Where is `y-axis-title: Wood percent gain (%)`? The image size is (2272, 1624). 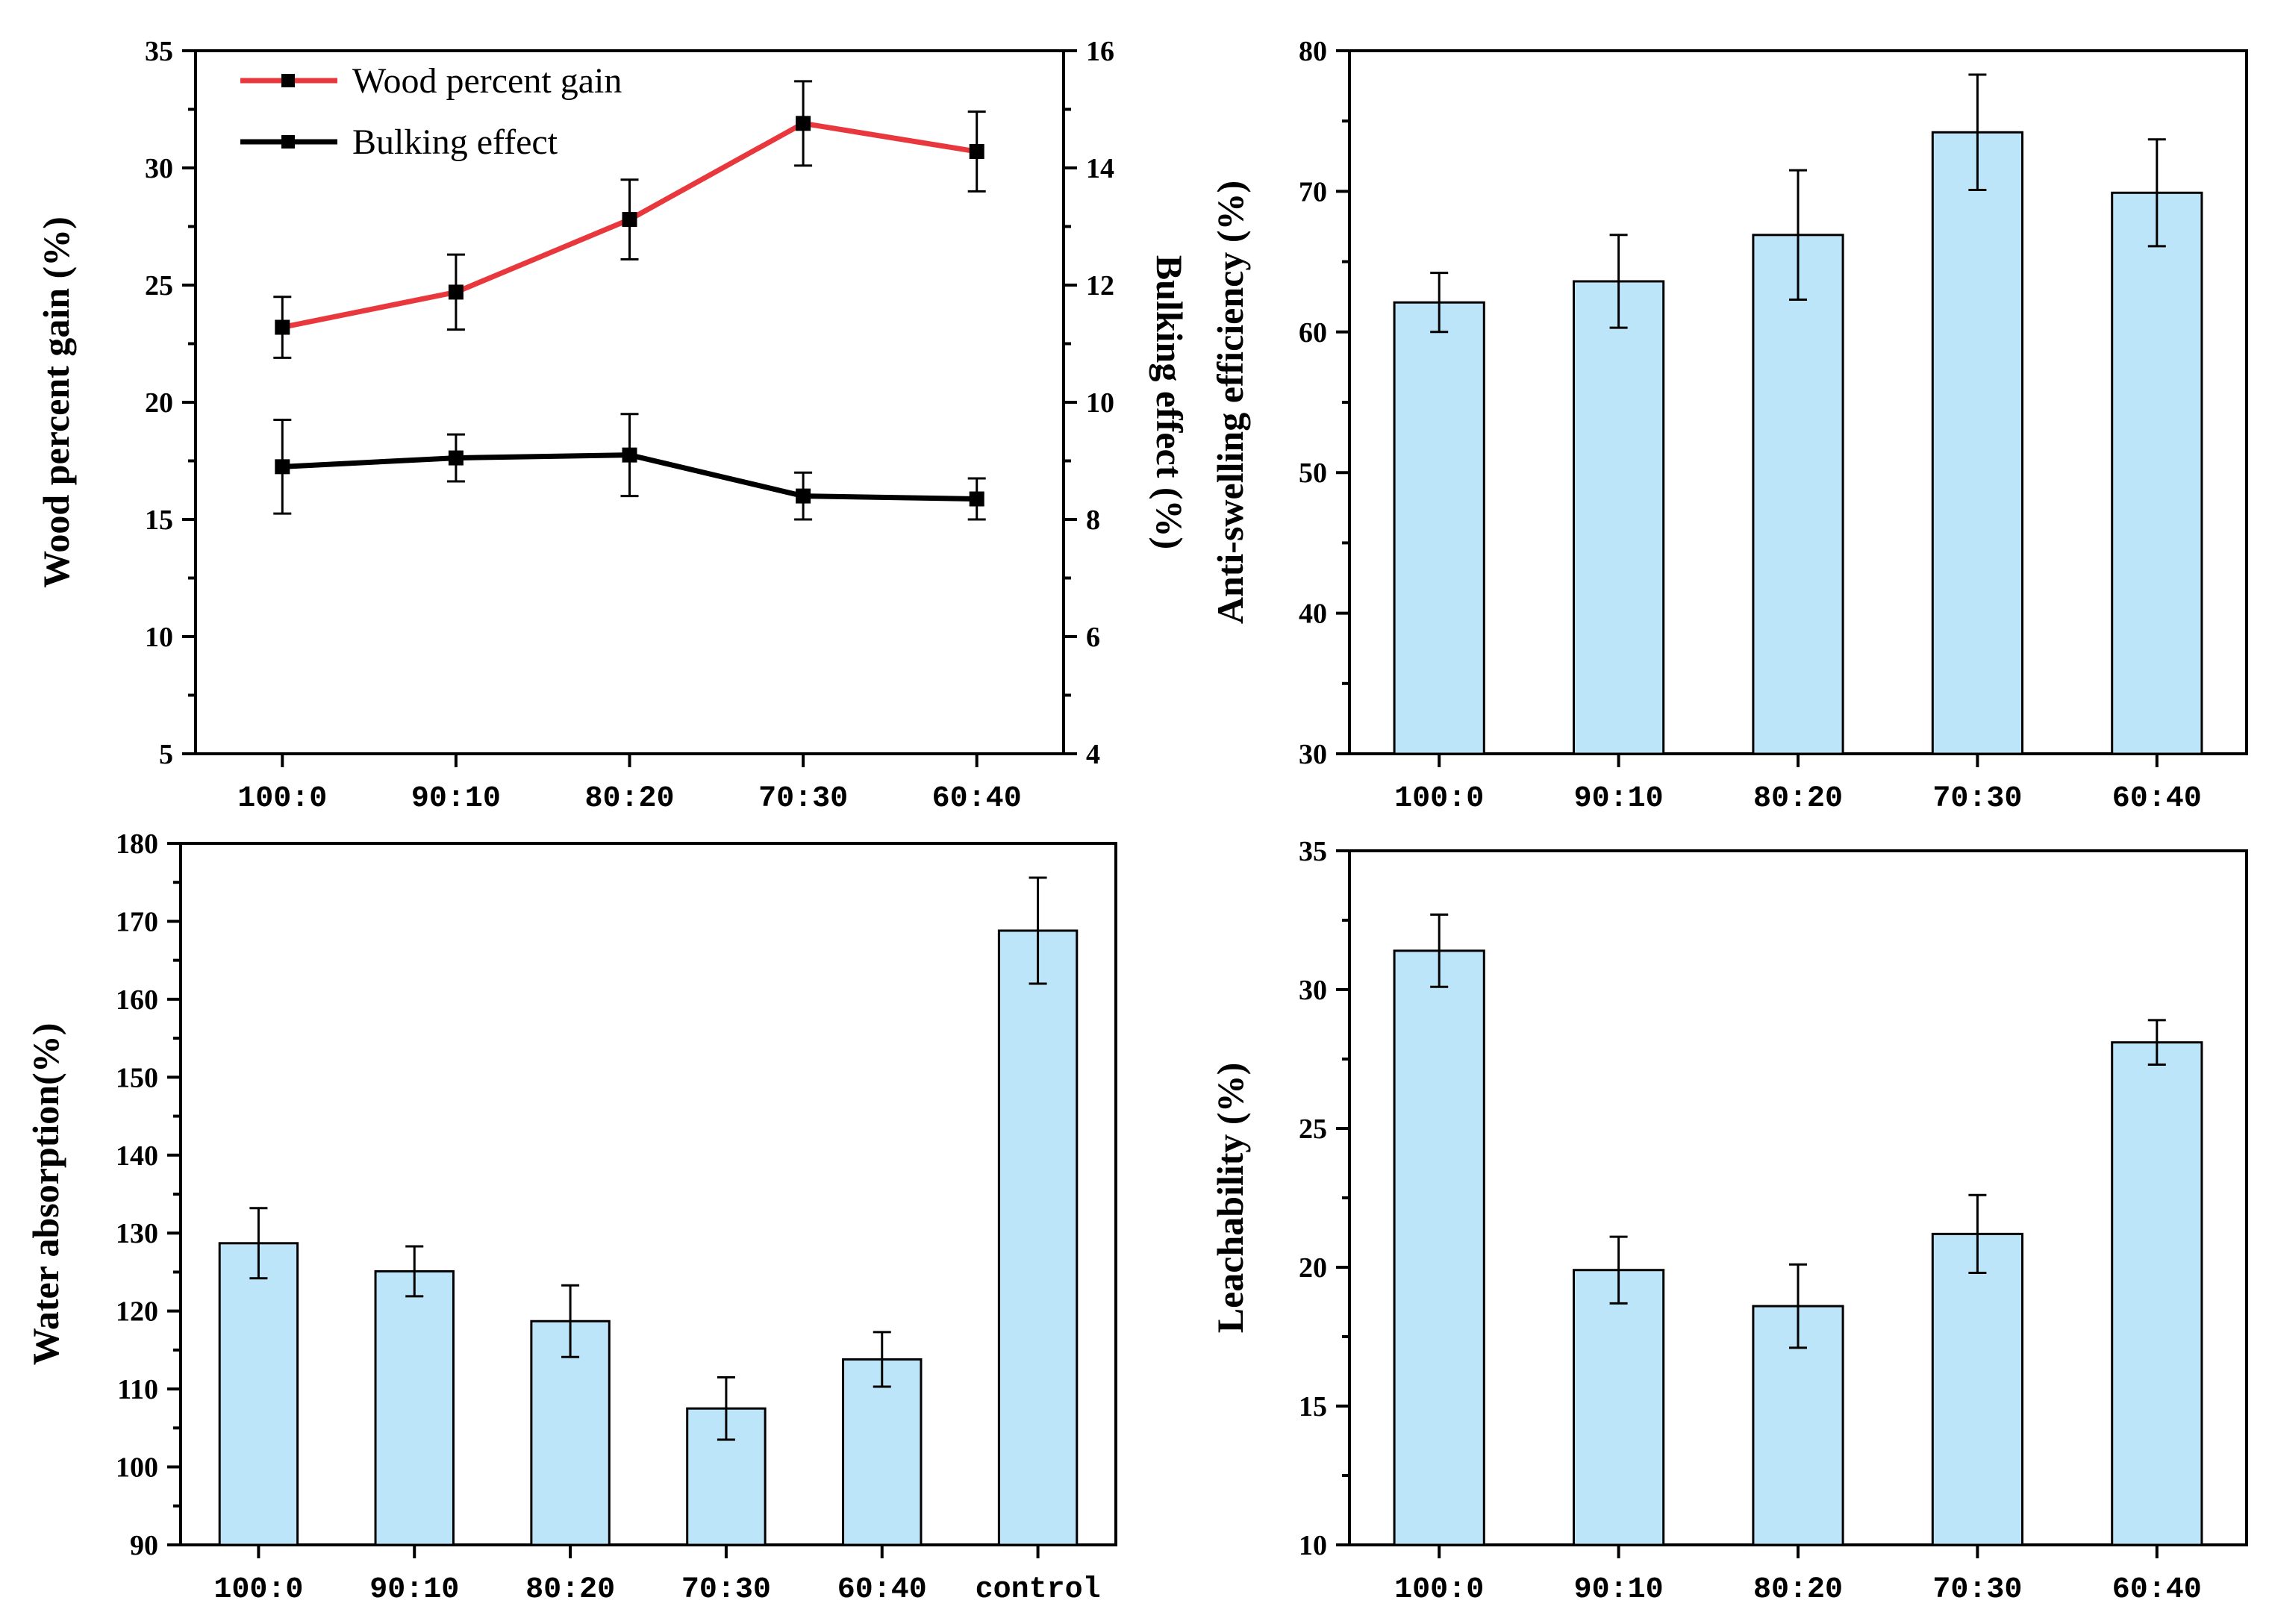
y-axis-title: Wood percent gain (%) is located at coordinates (56, 402).